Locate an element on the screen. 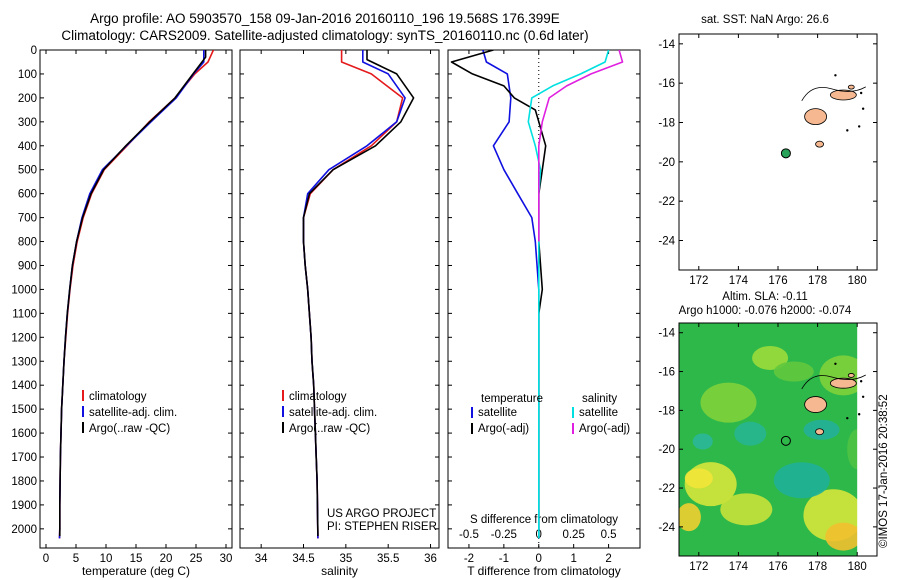 This screenshot has height=580, width=900. sla-lon-tick-label: 180 is located at coordinates (857, 567).